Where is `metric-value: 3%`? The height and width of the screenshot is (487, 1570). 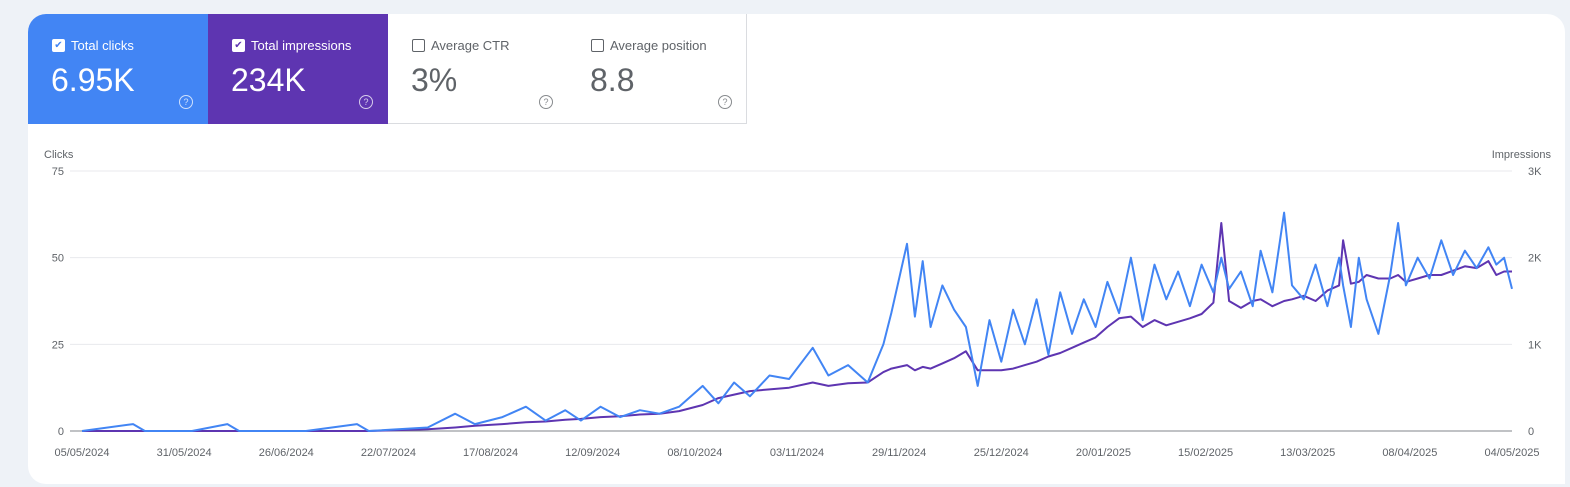 metric-value: 3% is located at coordinates (434, 80).